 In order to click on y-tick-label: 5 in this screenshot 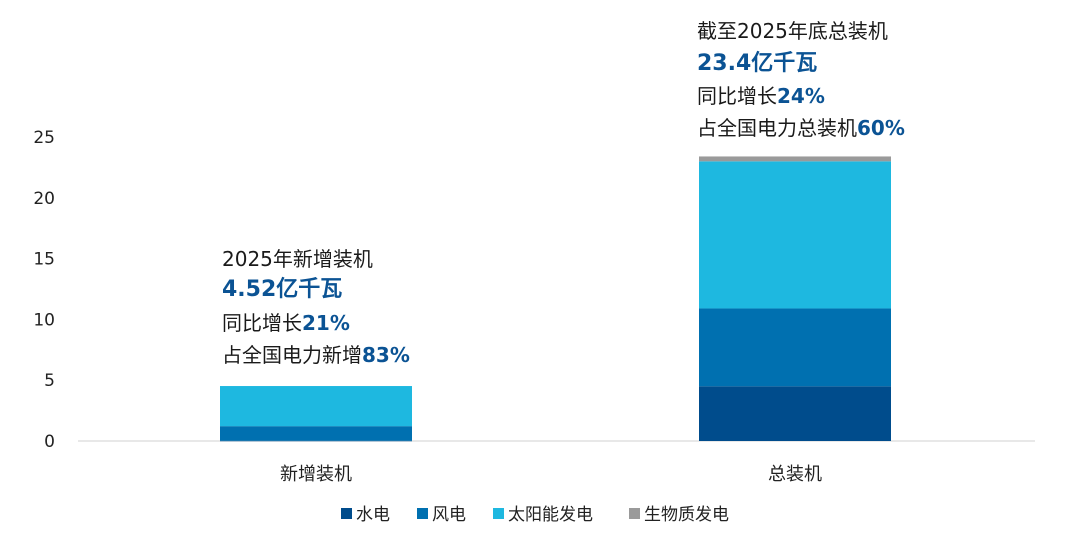, I will do `click(49, 381)`.